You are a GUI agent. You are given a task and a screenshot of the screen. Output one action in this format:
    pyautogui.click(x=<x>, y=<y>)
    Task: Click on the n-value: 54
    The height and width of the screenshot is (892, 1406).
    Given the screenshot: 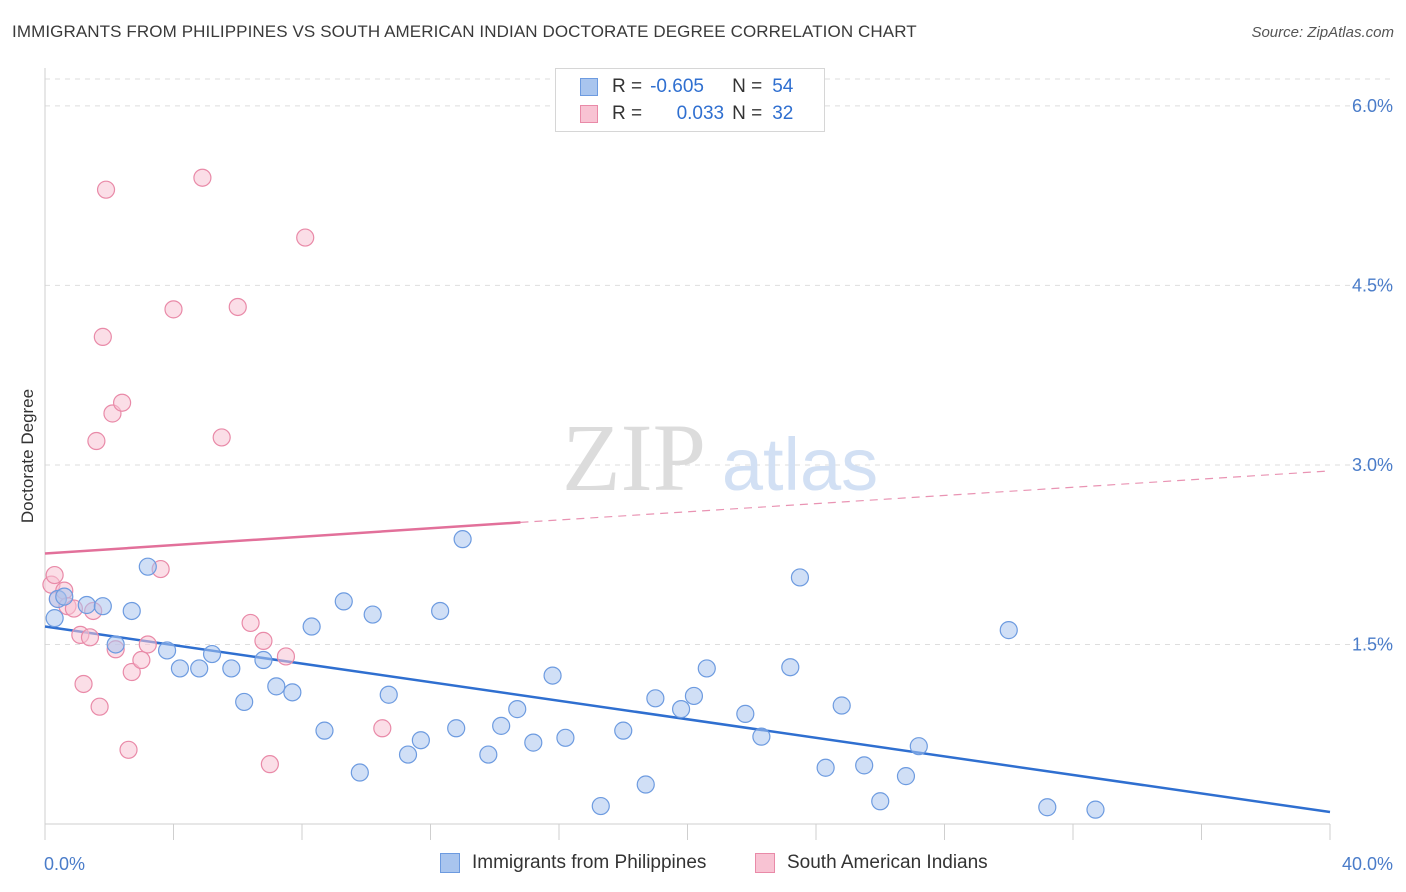 What is the action you would take?
    pyautogui.click(x=783, y=86)
    